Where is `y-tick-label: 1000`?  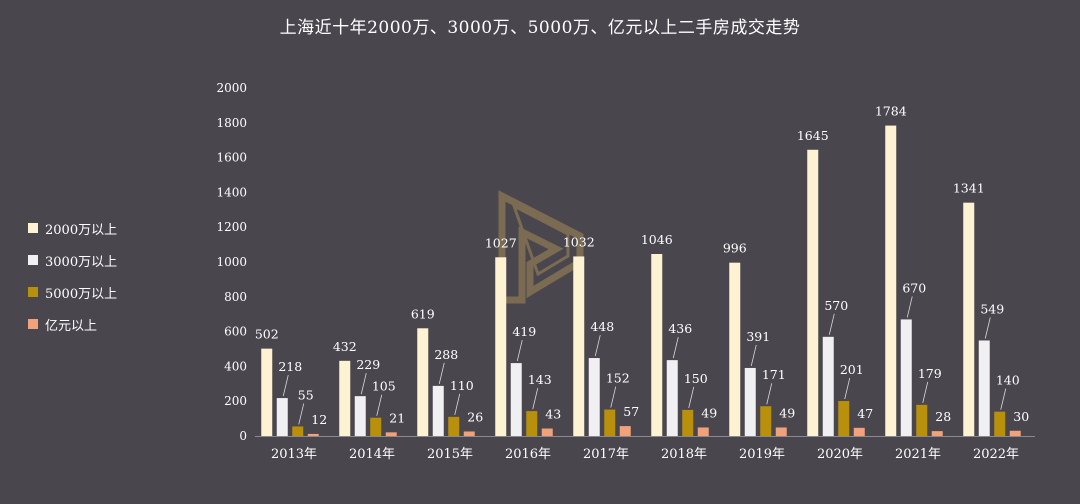 y-tick-label: 1000 is located at coordinates (231, 262).